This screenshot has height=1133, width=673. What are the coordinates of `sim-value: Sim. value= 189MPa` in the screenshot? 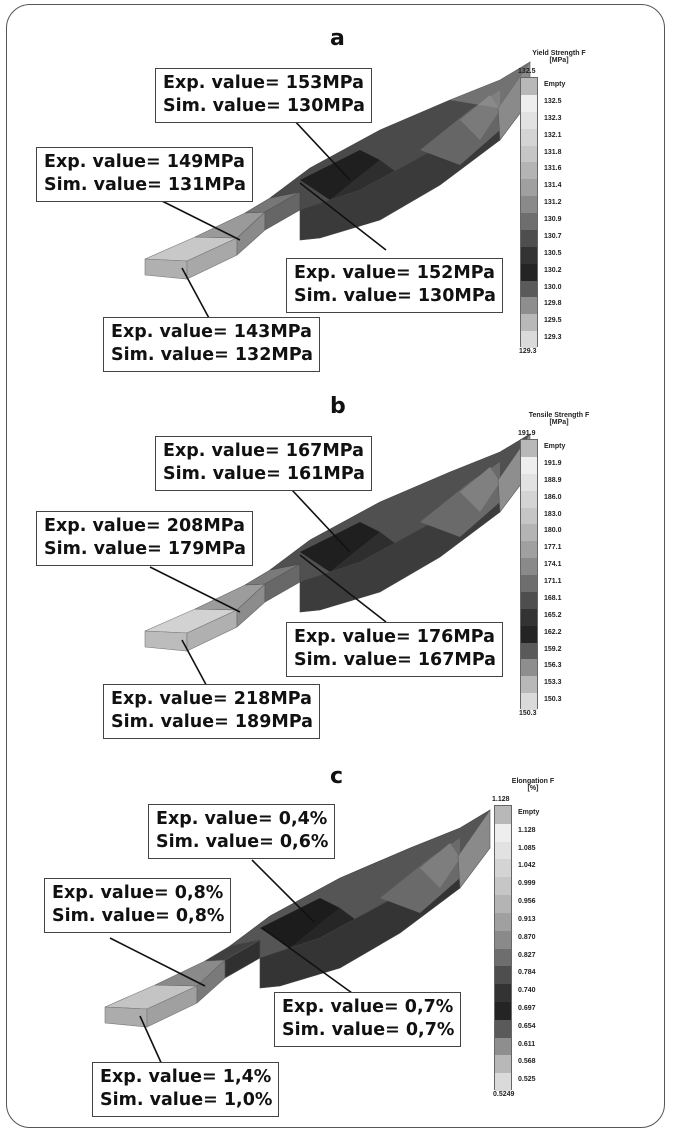 It's located at (212, 722).